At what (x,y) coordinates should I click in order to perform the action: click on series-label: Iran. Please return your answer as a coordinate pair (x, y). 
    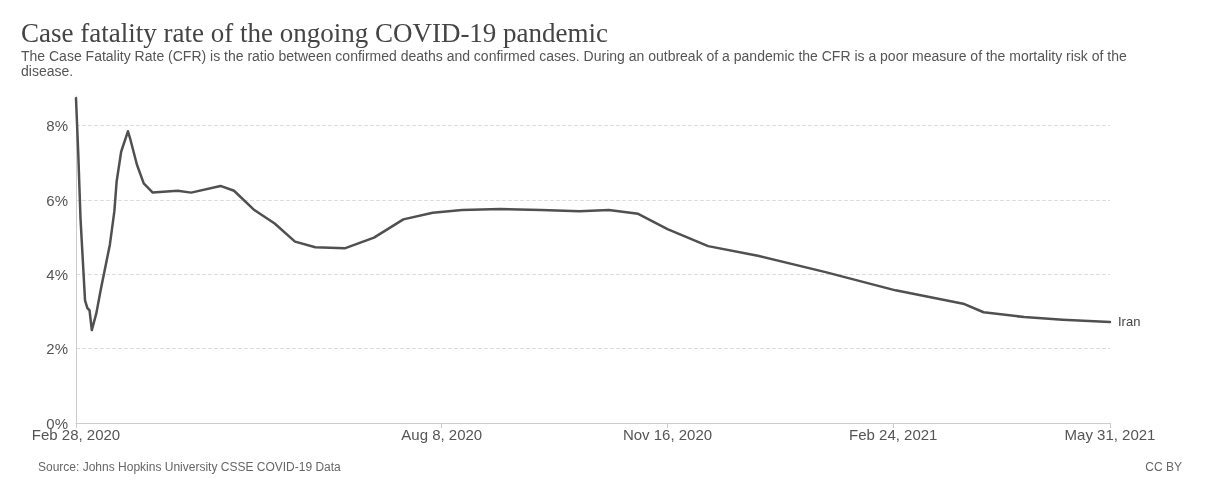
    Looking at the image, I should click on (1129, 322).